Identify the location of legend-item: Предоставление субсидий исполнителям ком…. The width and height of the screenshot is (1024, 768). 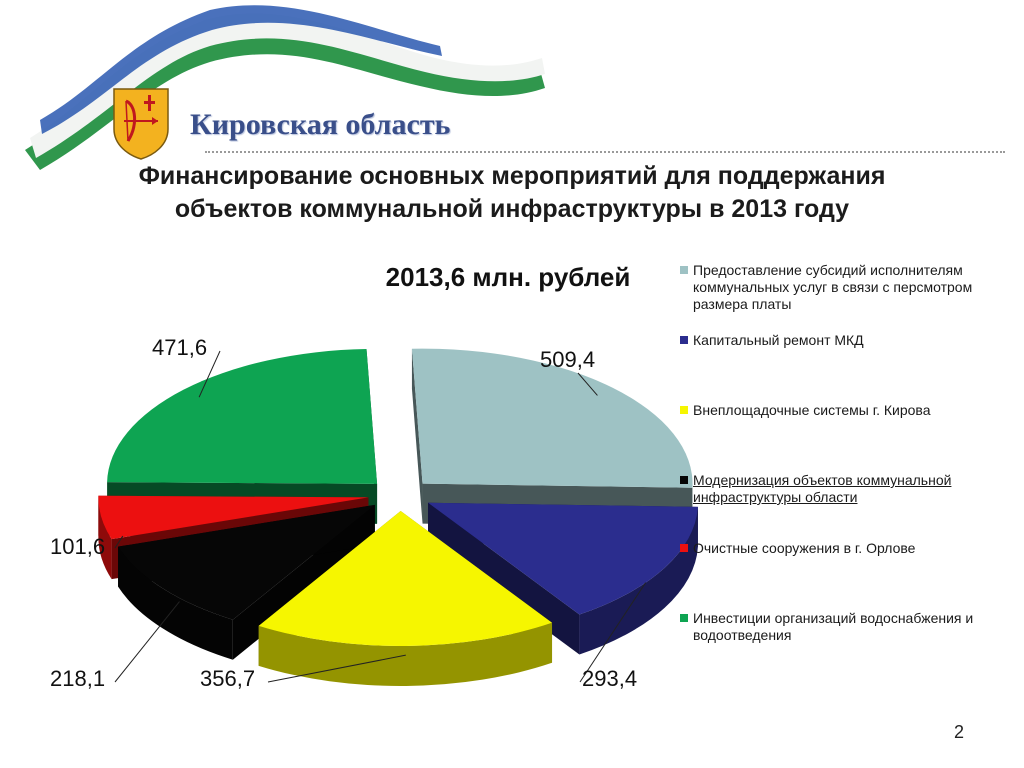
(827, 287).